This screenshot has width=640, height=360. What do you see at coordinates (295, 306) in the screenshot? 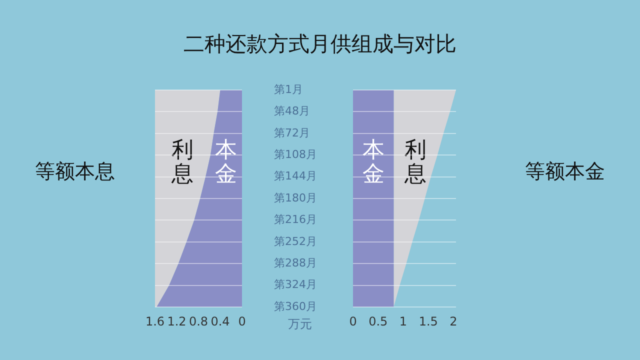
I see `y-tick-label: 第360月` at bounding box center [295, 306].